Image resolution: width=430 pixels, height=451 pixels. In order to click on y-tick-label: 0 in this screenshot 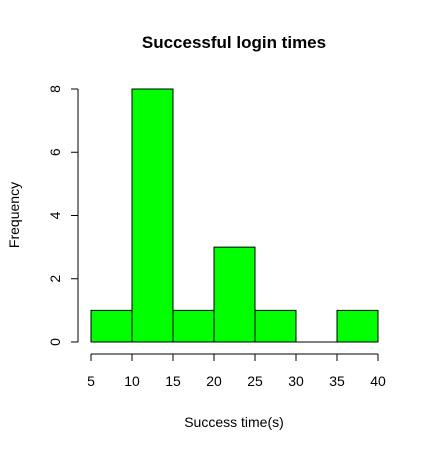, I will do `click(55, 342)`.